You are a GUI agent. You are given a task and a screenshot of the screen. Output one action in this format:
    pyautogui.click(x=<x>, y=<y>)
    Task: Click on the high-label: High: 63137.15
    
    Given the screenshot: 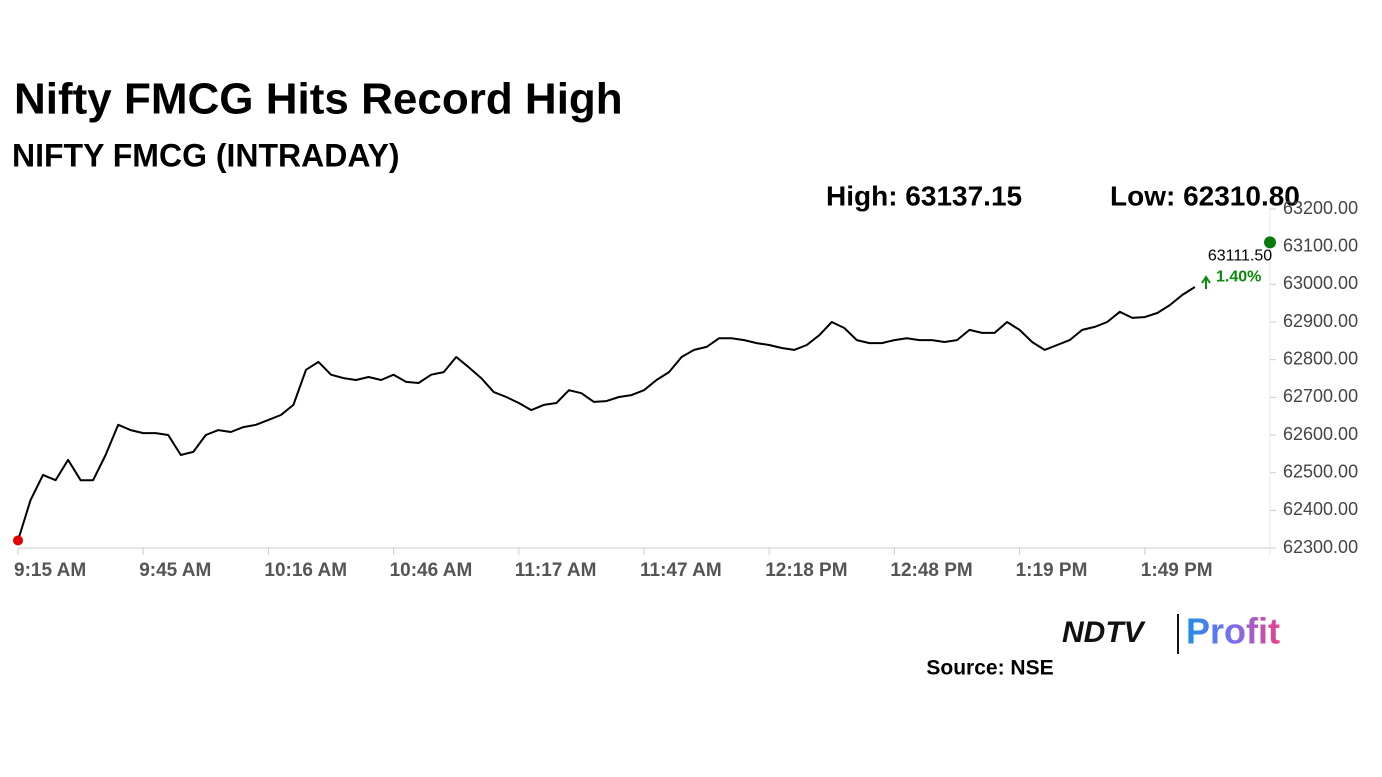 What is the action you would take?
    pyautogui.click(x=924, y=195)
    